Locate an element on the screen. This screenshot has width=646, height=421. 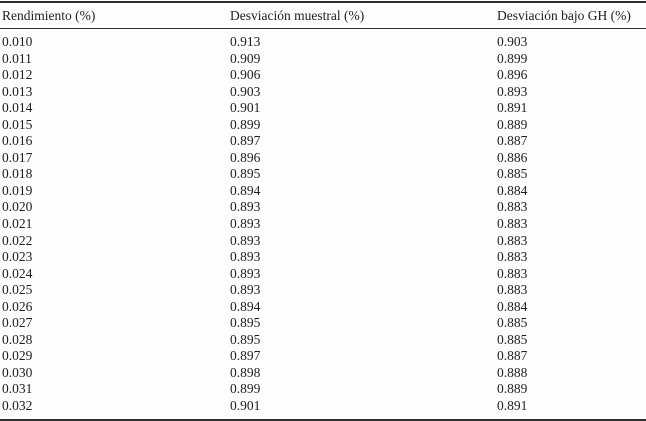
table-row: 0.019 0.894 0.884 is located at coordinates (323, 191).